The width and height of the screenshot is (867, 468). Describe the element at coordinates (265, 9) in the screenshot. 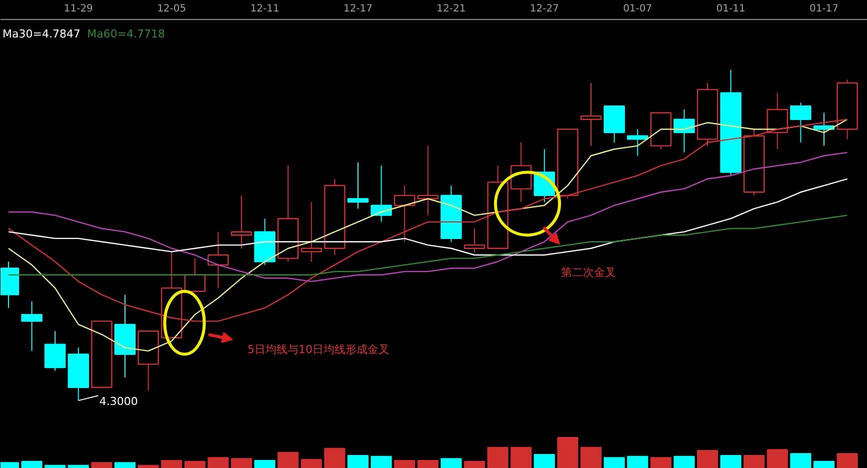

I see `x-tick-label: 12-11` at that location.